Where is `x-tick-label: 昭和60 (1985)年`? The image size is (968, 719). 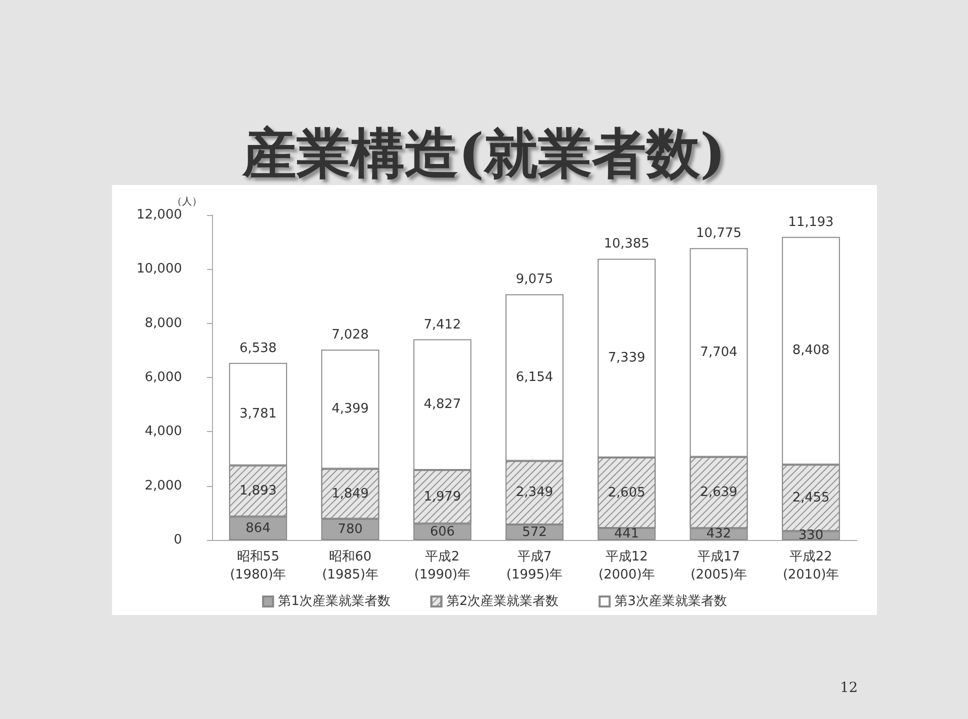 x-tick-label: 昭和60 (1985)年 is located at coordinates (350, 566).